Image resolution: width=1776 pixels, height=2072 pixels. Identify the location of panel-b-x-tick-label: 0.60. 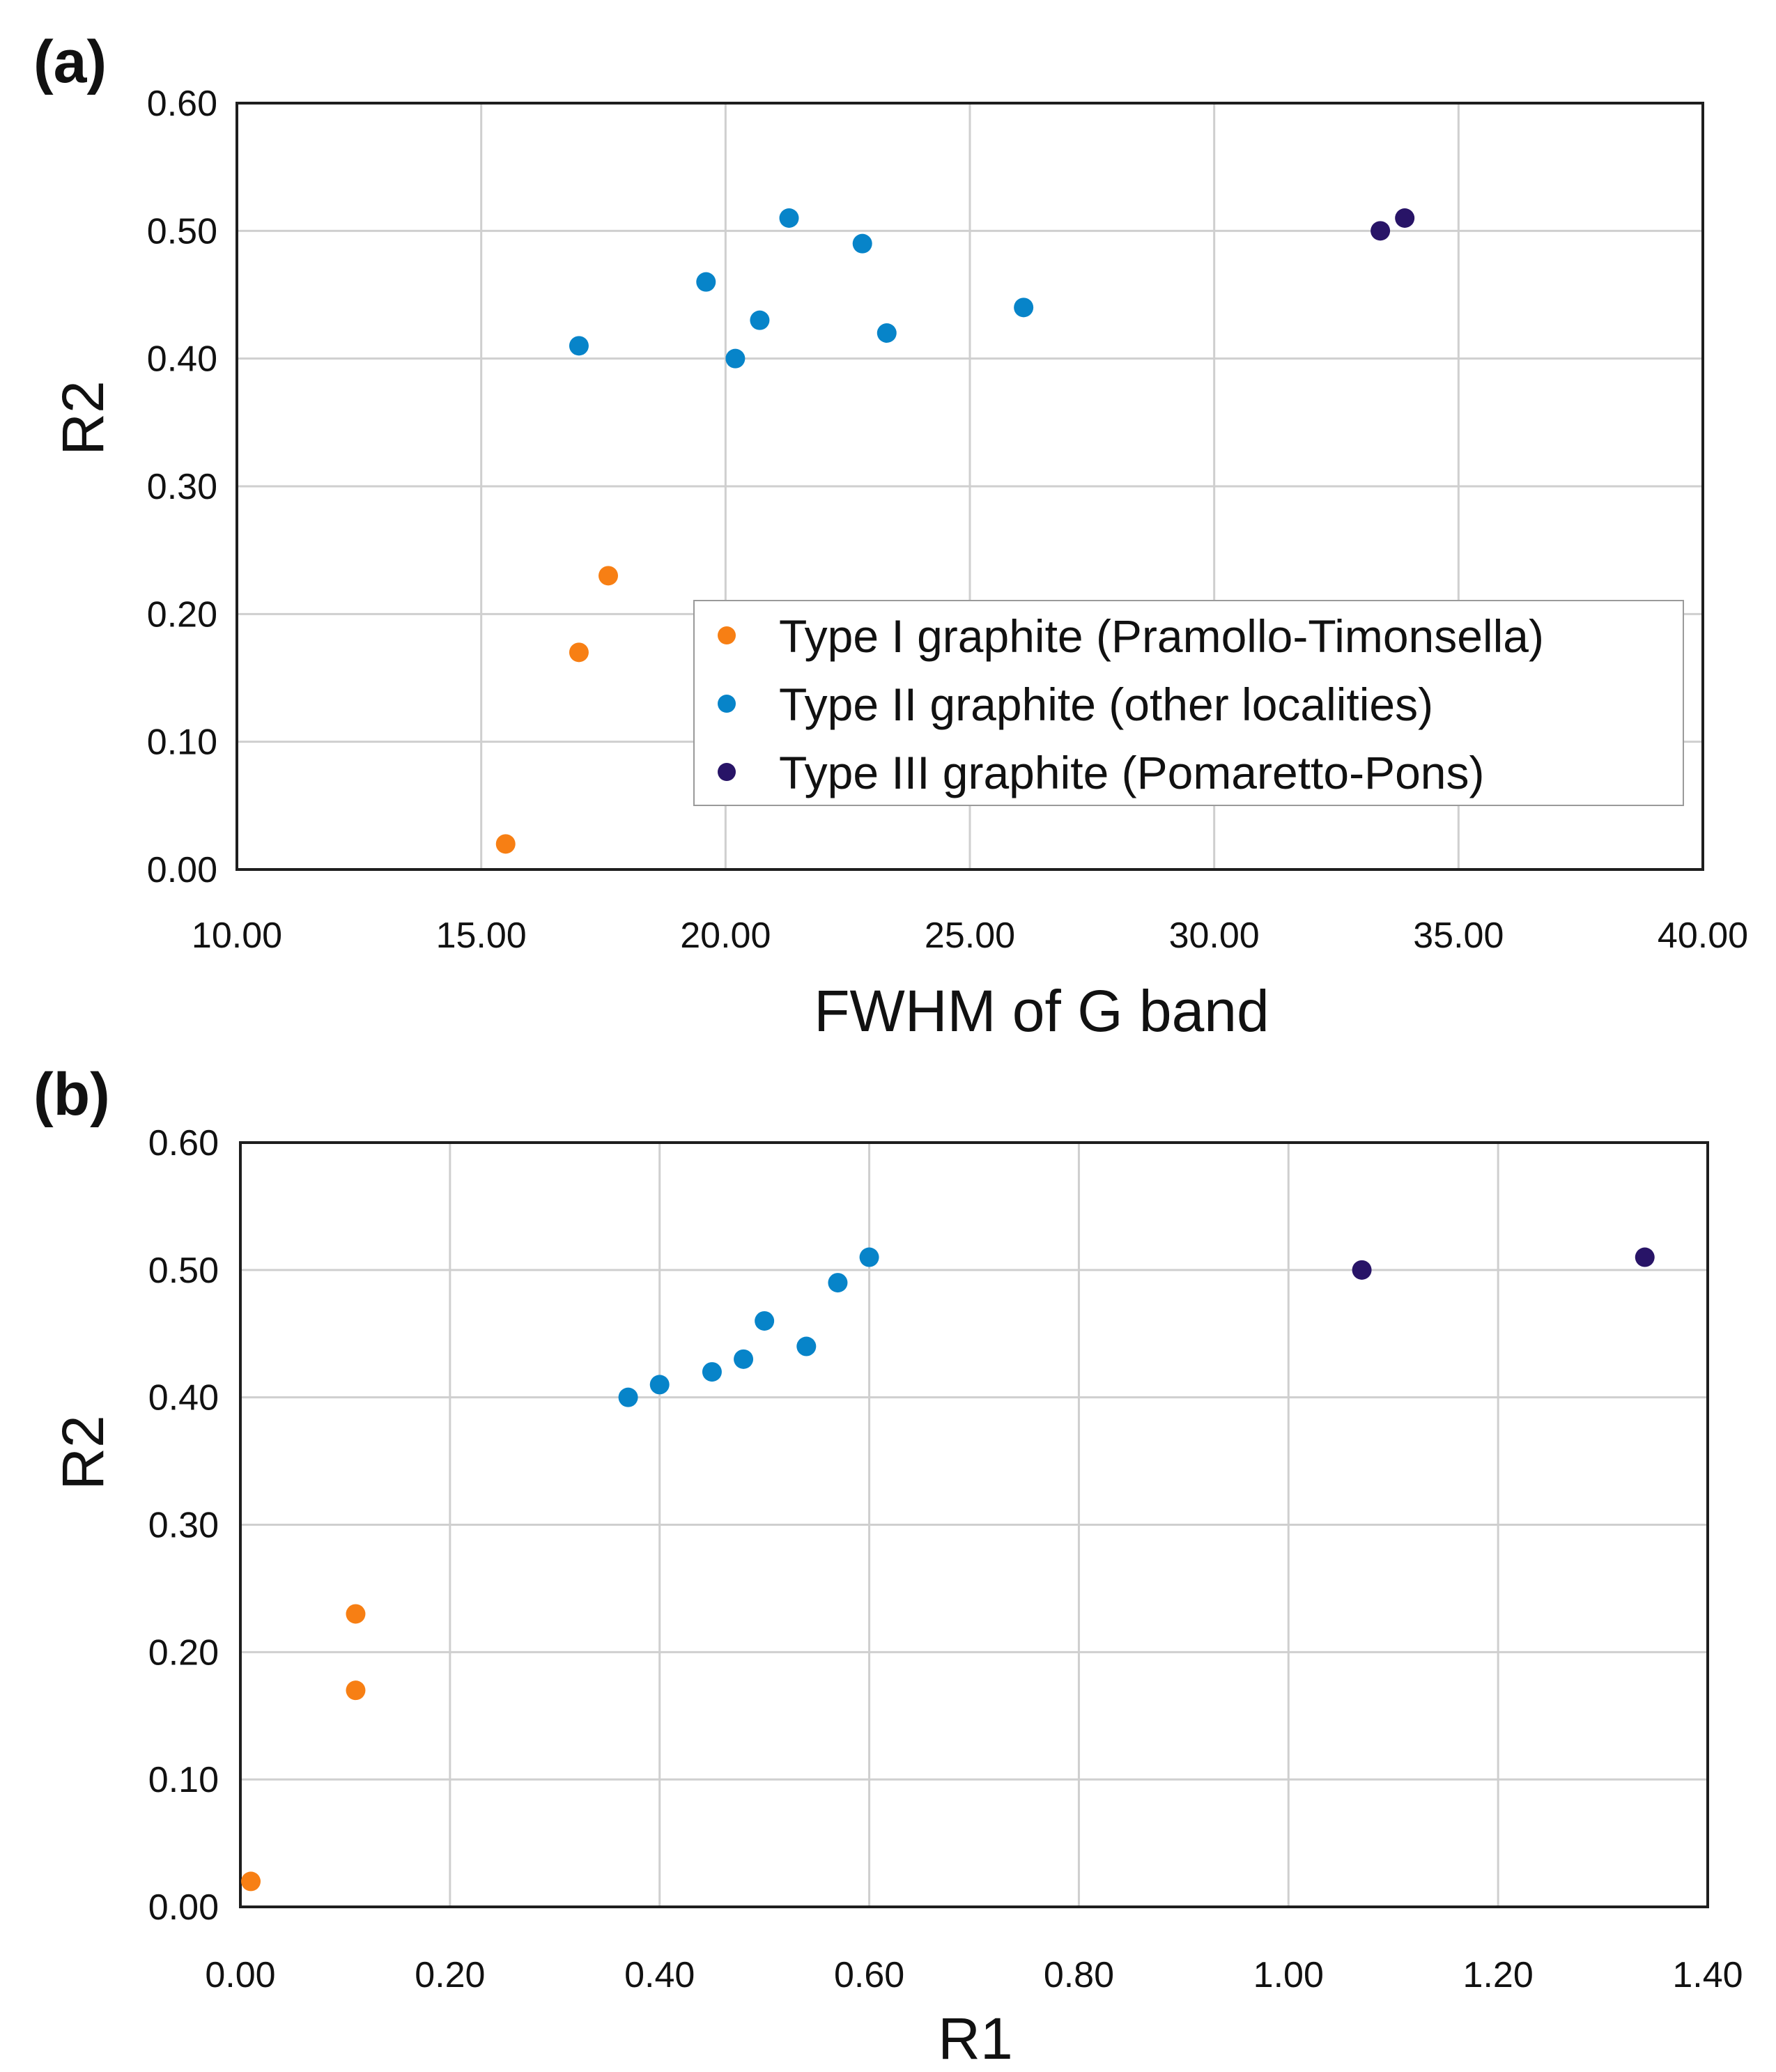
(869, 1975).